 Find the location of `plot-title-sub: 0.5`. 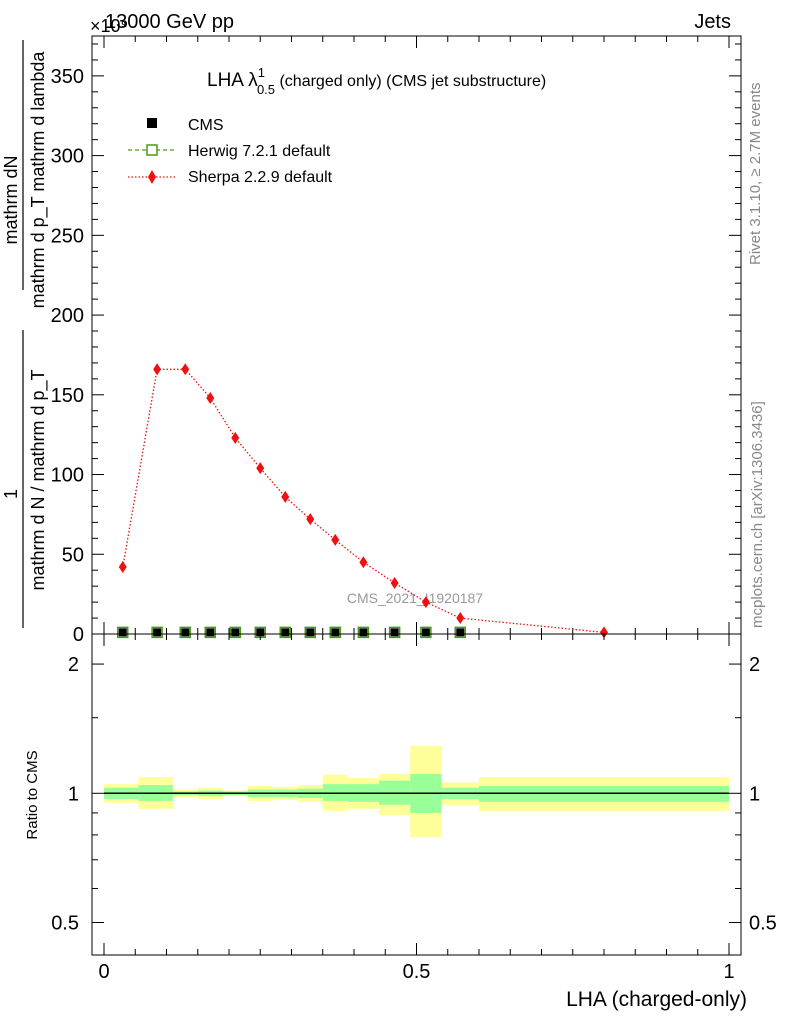

plot-title-sub: 0.5 is located at coordinates (266, 89).